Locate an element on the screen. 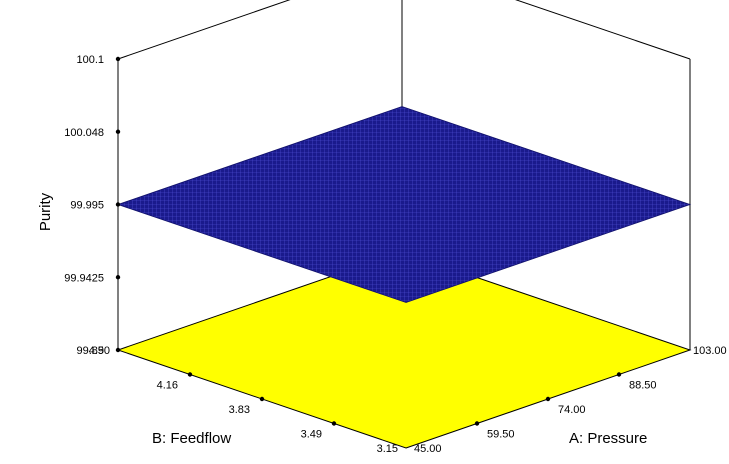  back-top-right-edge is located at coordinates (603, 30).